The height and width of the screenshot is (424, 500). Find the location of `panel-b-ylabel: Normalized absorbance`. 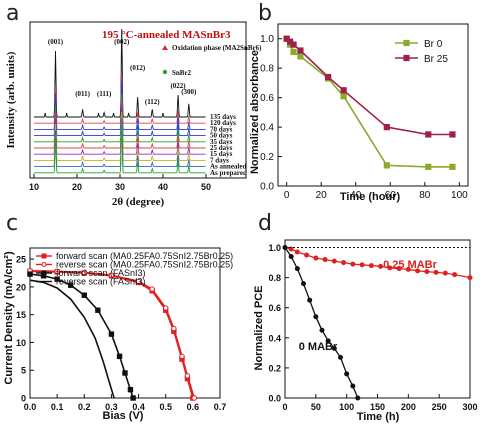

panel-b-ylabel: Normalized absorbance is located at coordinates (255, 112).